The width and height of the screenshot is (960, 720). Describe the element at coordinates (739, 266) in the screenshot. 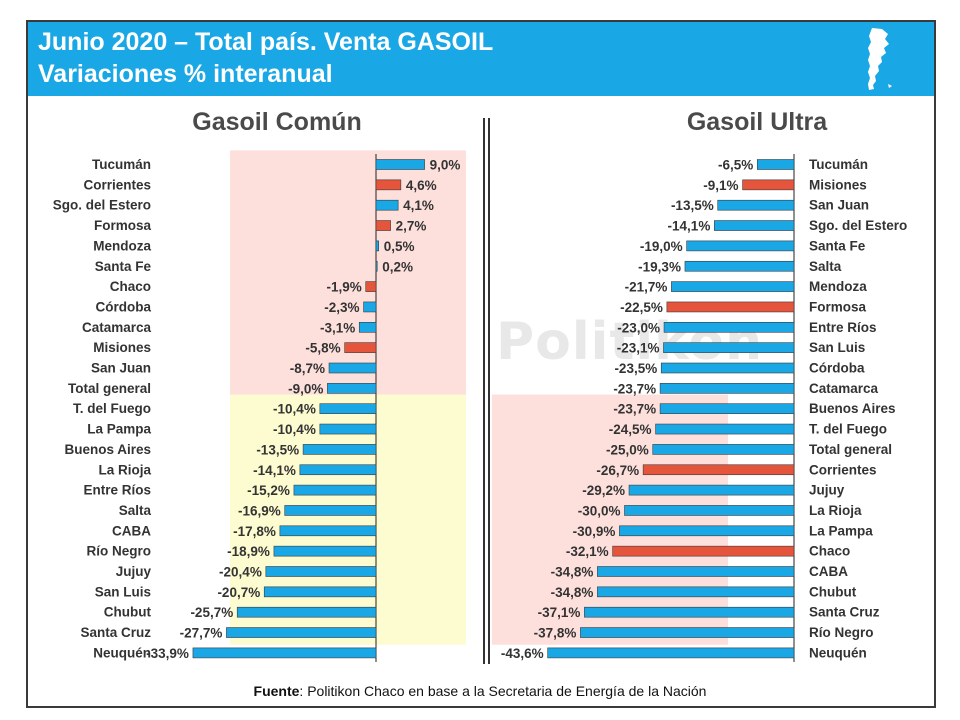

I see `ultra-bar-salta` at that location.